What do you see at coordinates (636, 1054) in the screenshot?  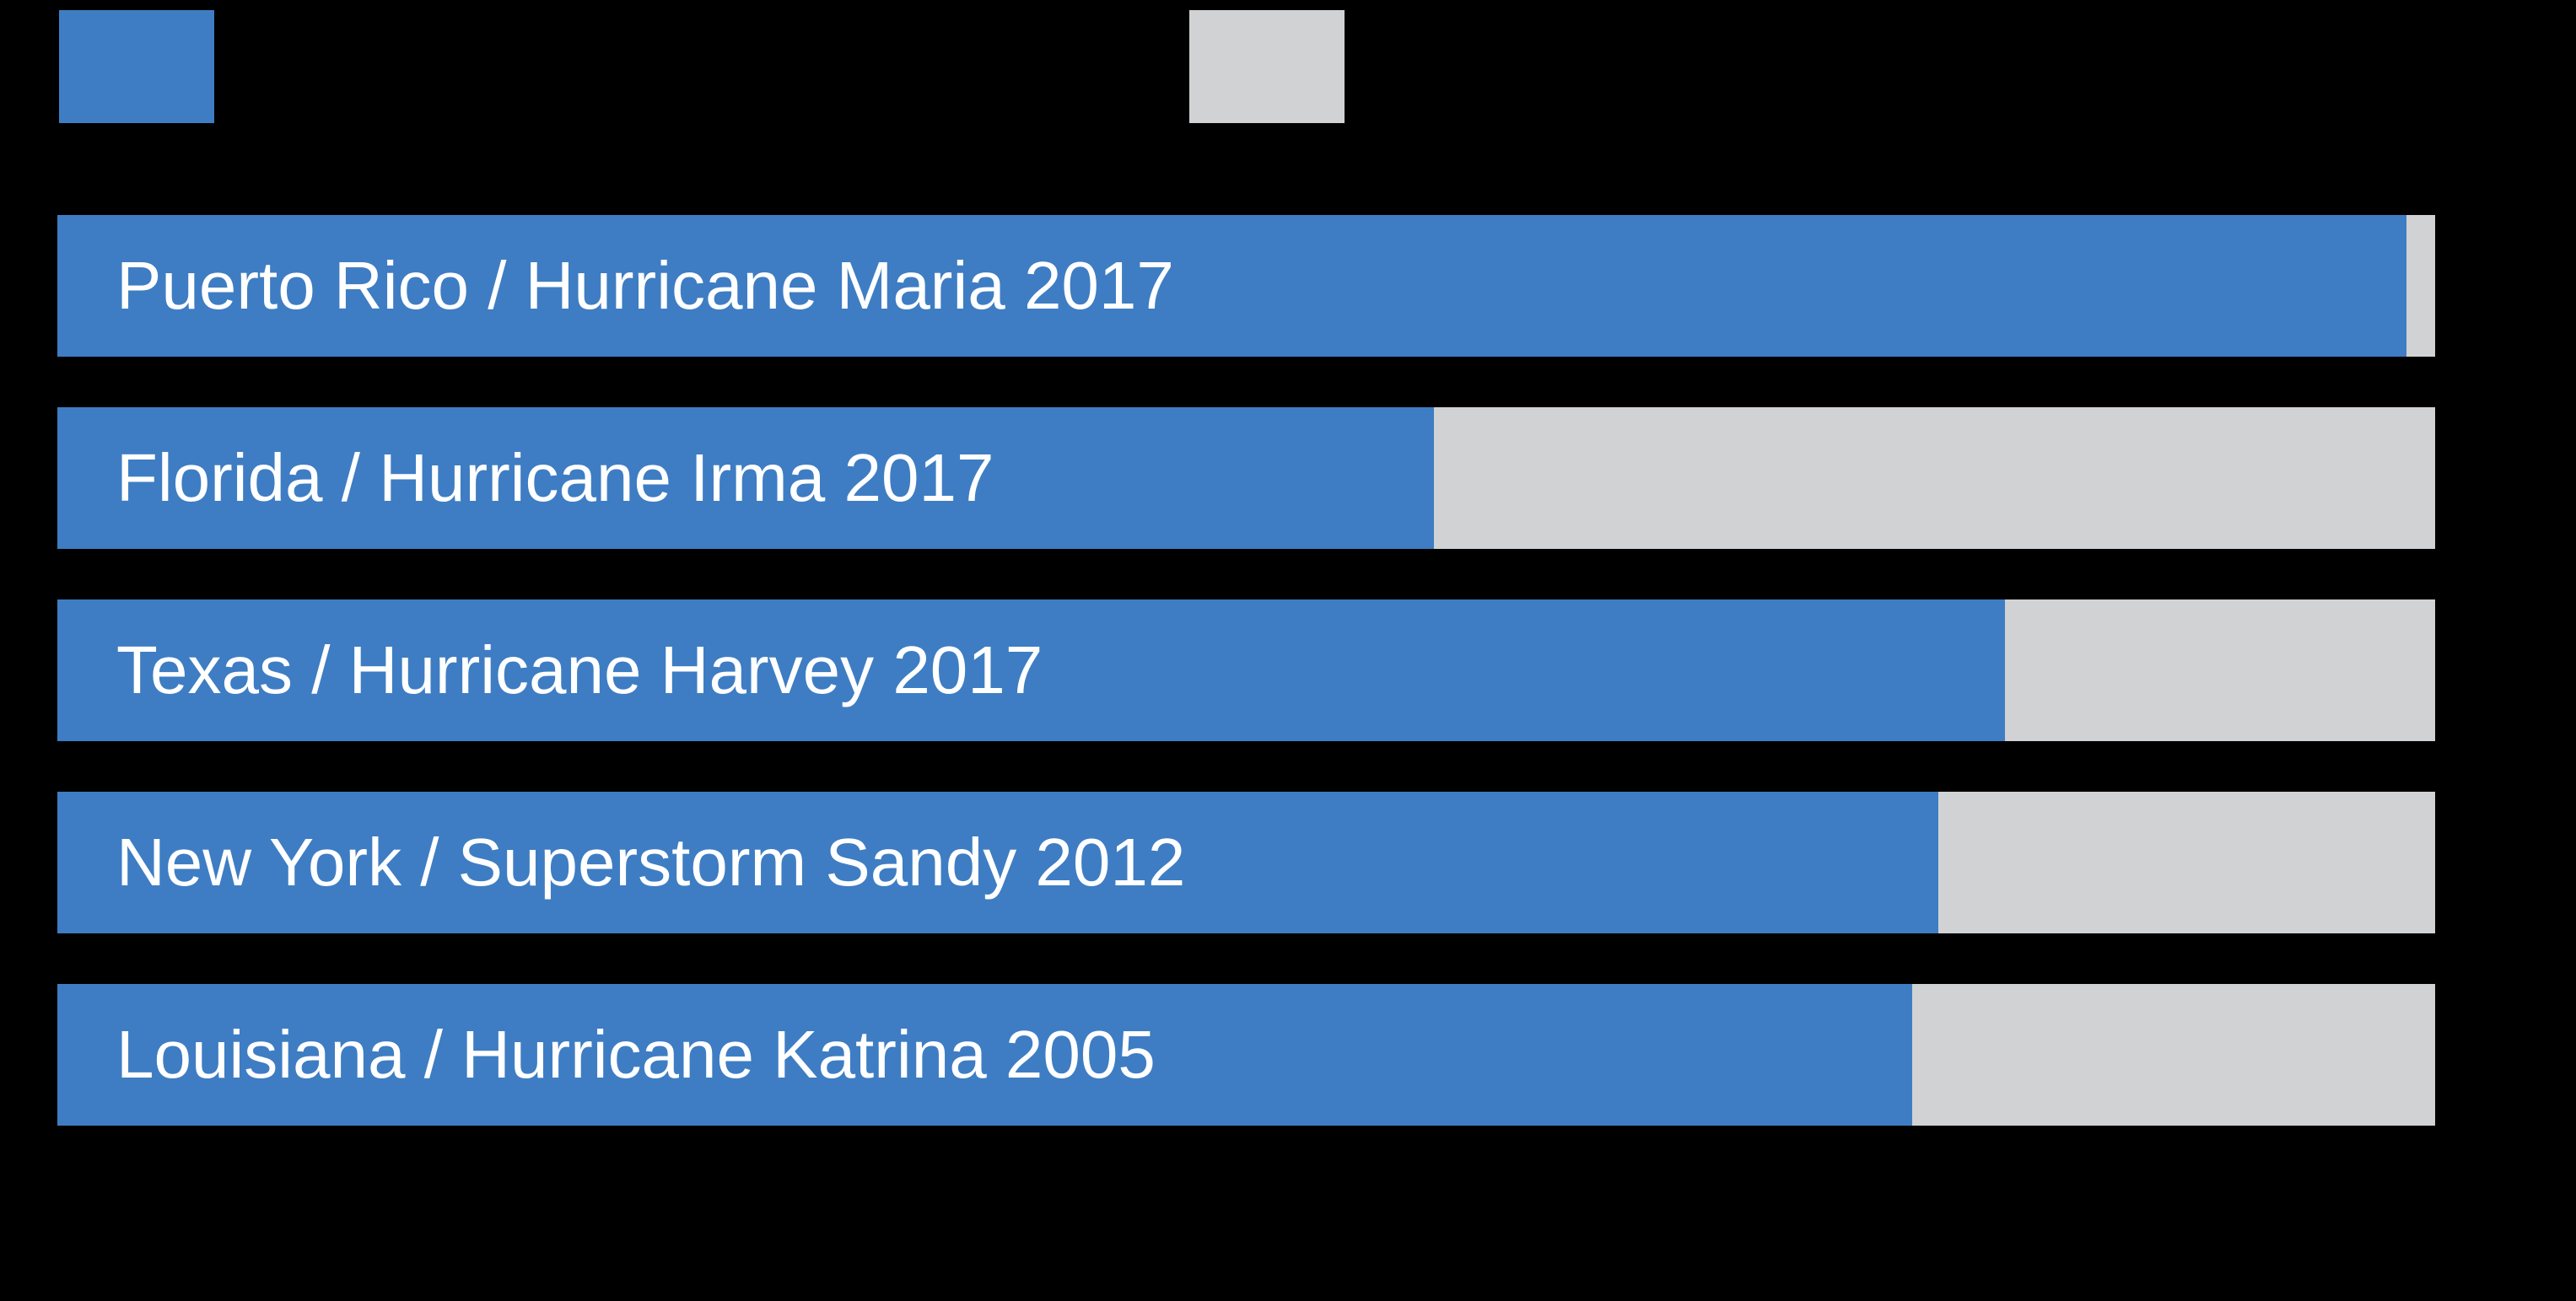 I see `bar-label: Louisiana / Hurricane Katrina 2005` at bounding box center [636, 1054].